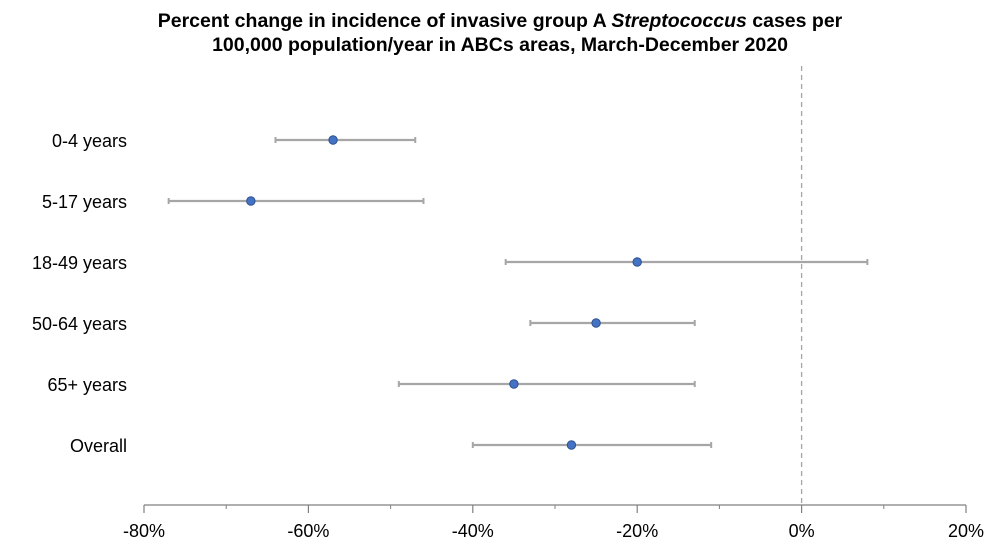 The image size is (1000, 560). I want to click on chart-title-italic: Streptococcus, so click(679, 21).